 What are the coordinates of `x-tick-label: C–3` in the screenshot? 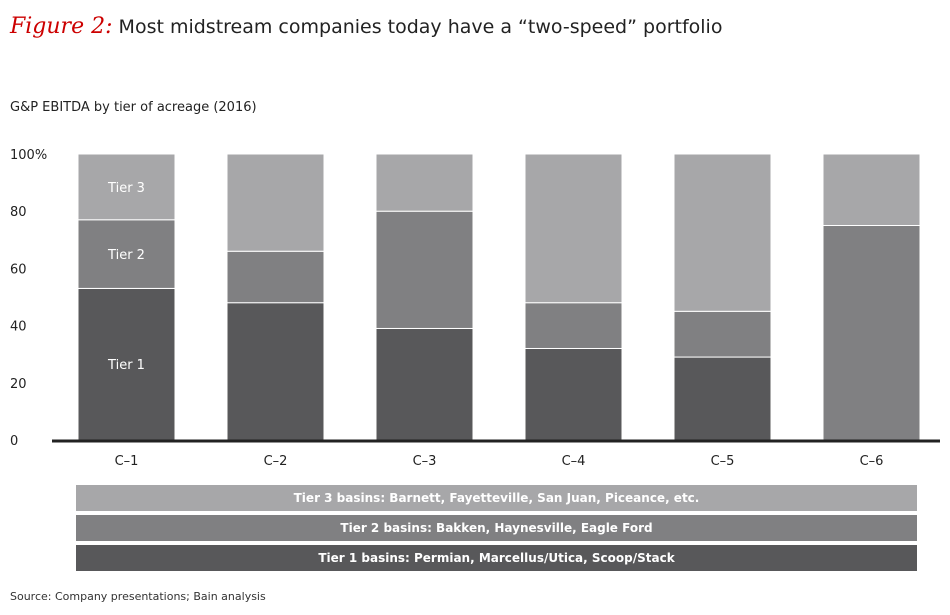 It's located at (425, 461).